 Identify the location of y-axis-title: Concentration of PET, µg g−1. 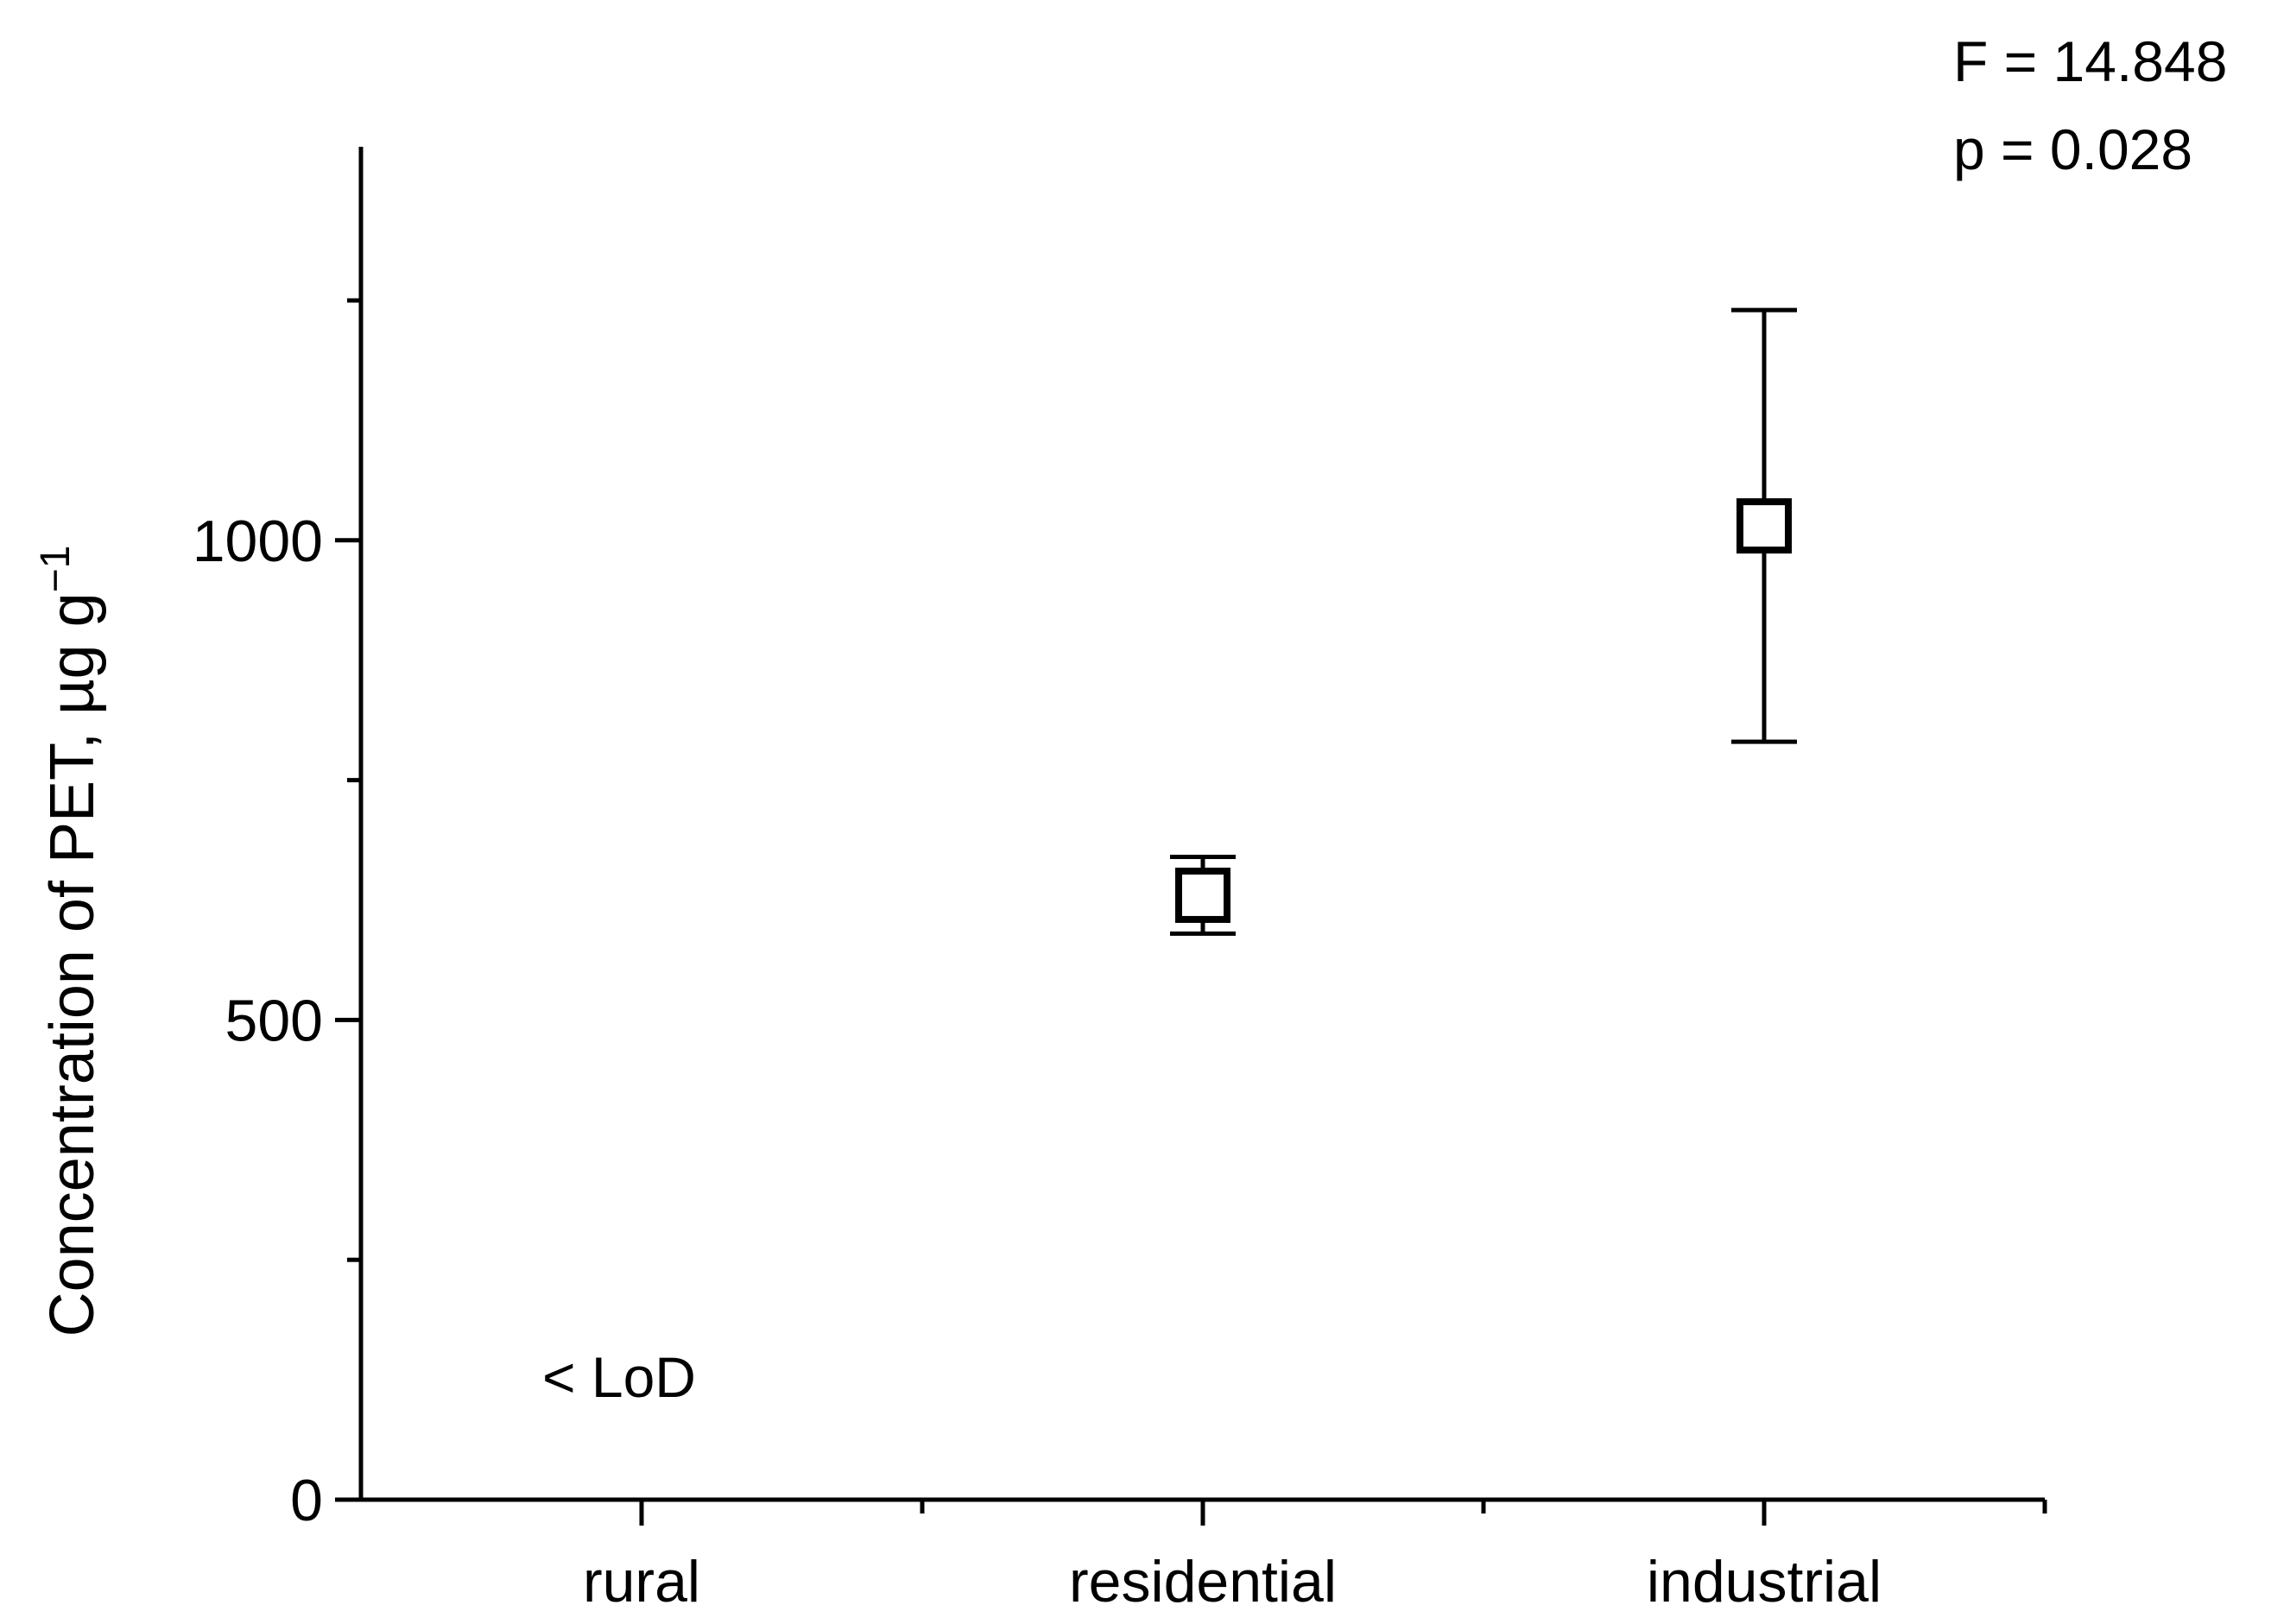
(70, 941).